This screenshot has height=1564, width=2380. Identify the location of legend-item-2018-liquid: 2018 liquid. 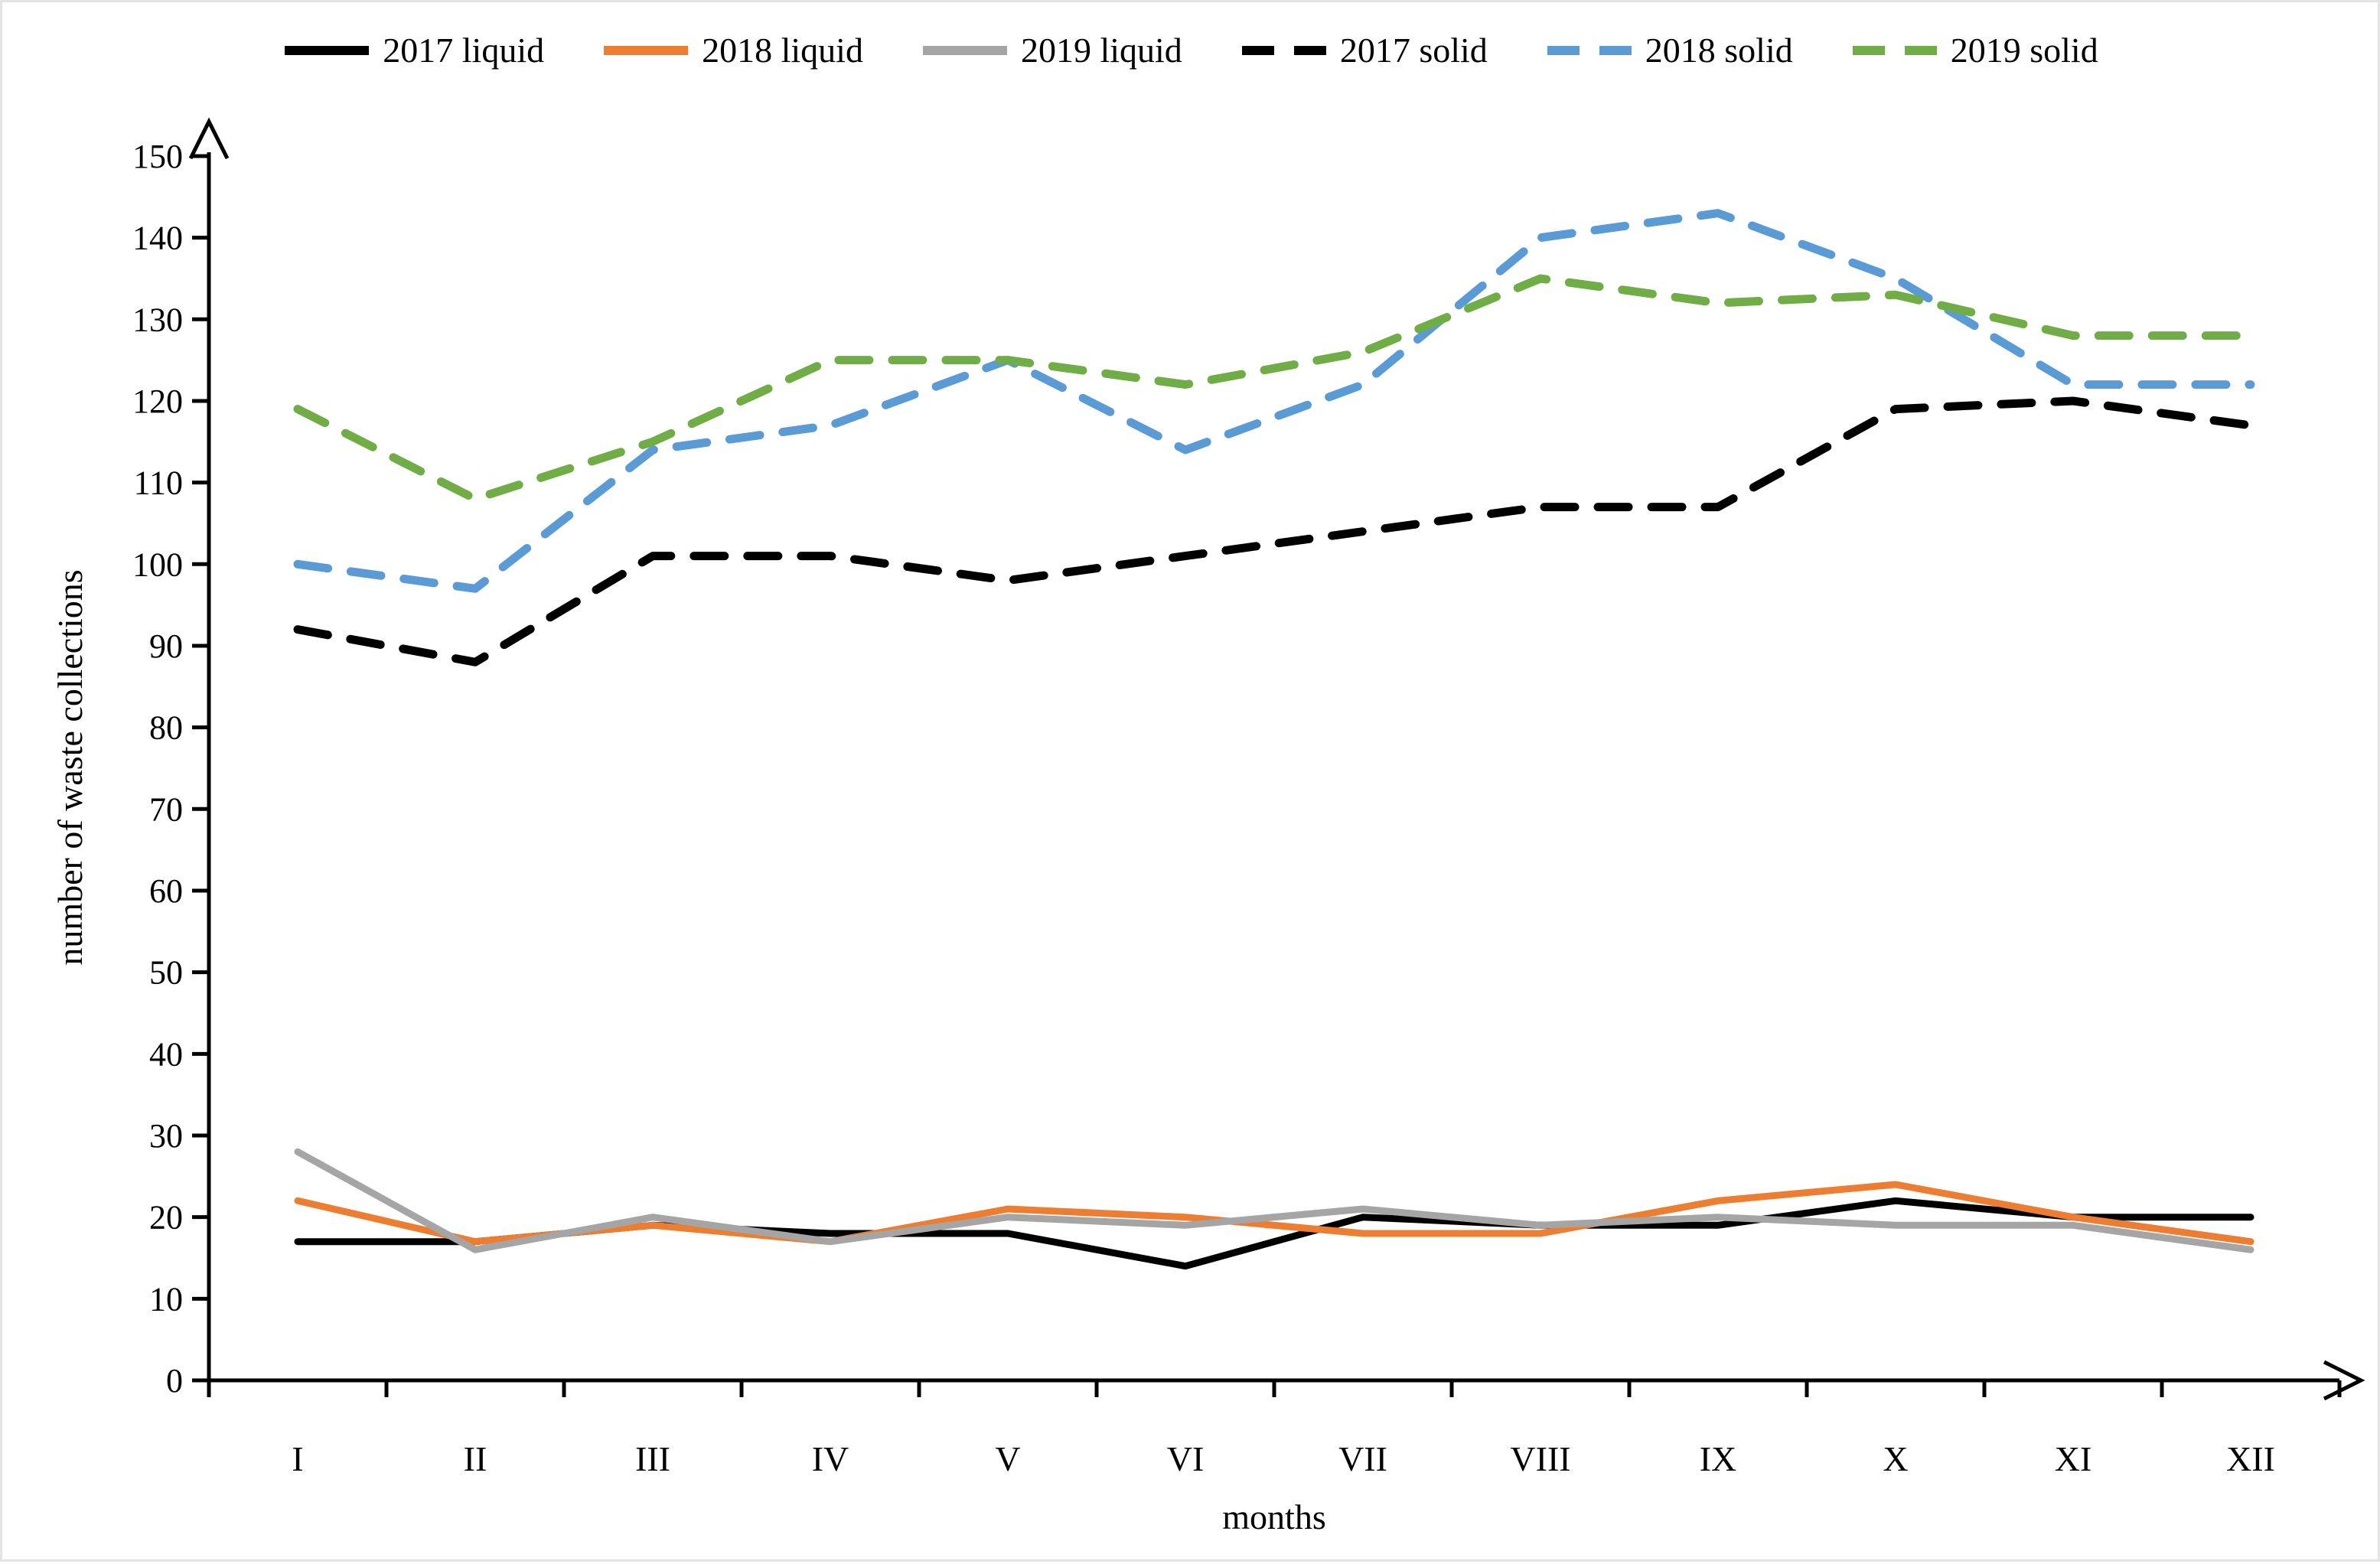
(732, 51).